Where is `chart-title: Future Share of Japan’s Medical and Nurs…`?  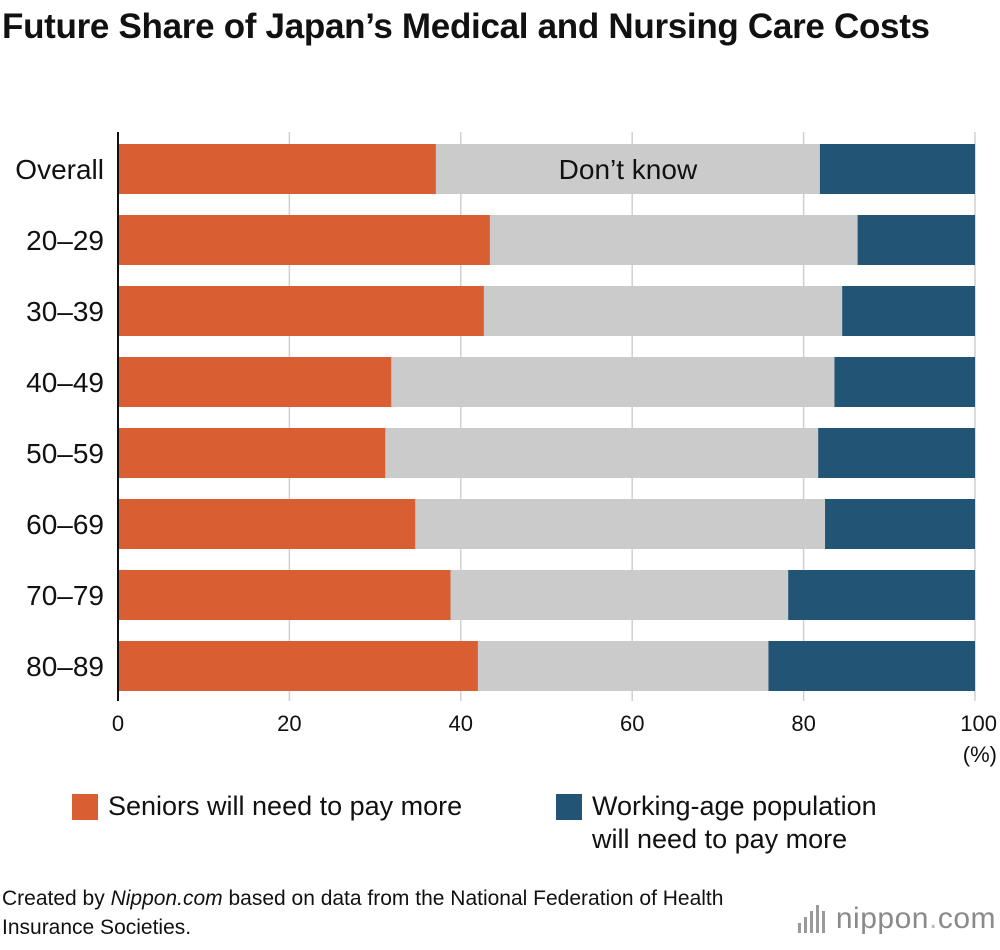 chart-title: Future Share of Japan’s Medical and Nurs… is located at coordinates (466, 26).